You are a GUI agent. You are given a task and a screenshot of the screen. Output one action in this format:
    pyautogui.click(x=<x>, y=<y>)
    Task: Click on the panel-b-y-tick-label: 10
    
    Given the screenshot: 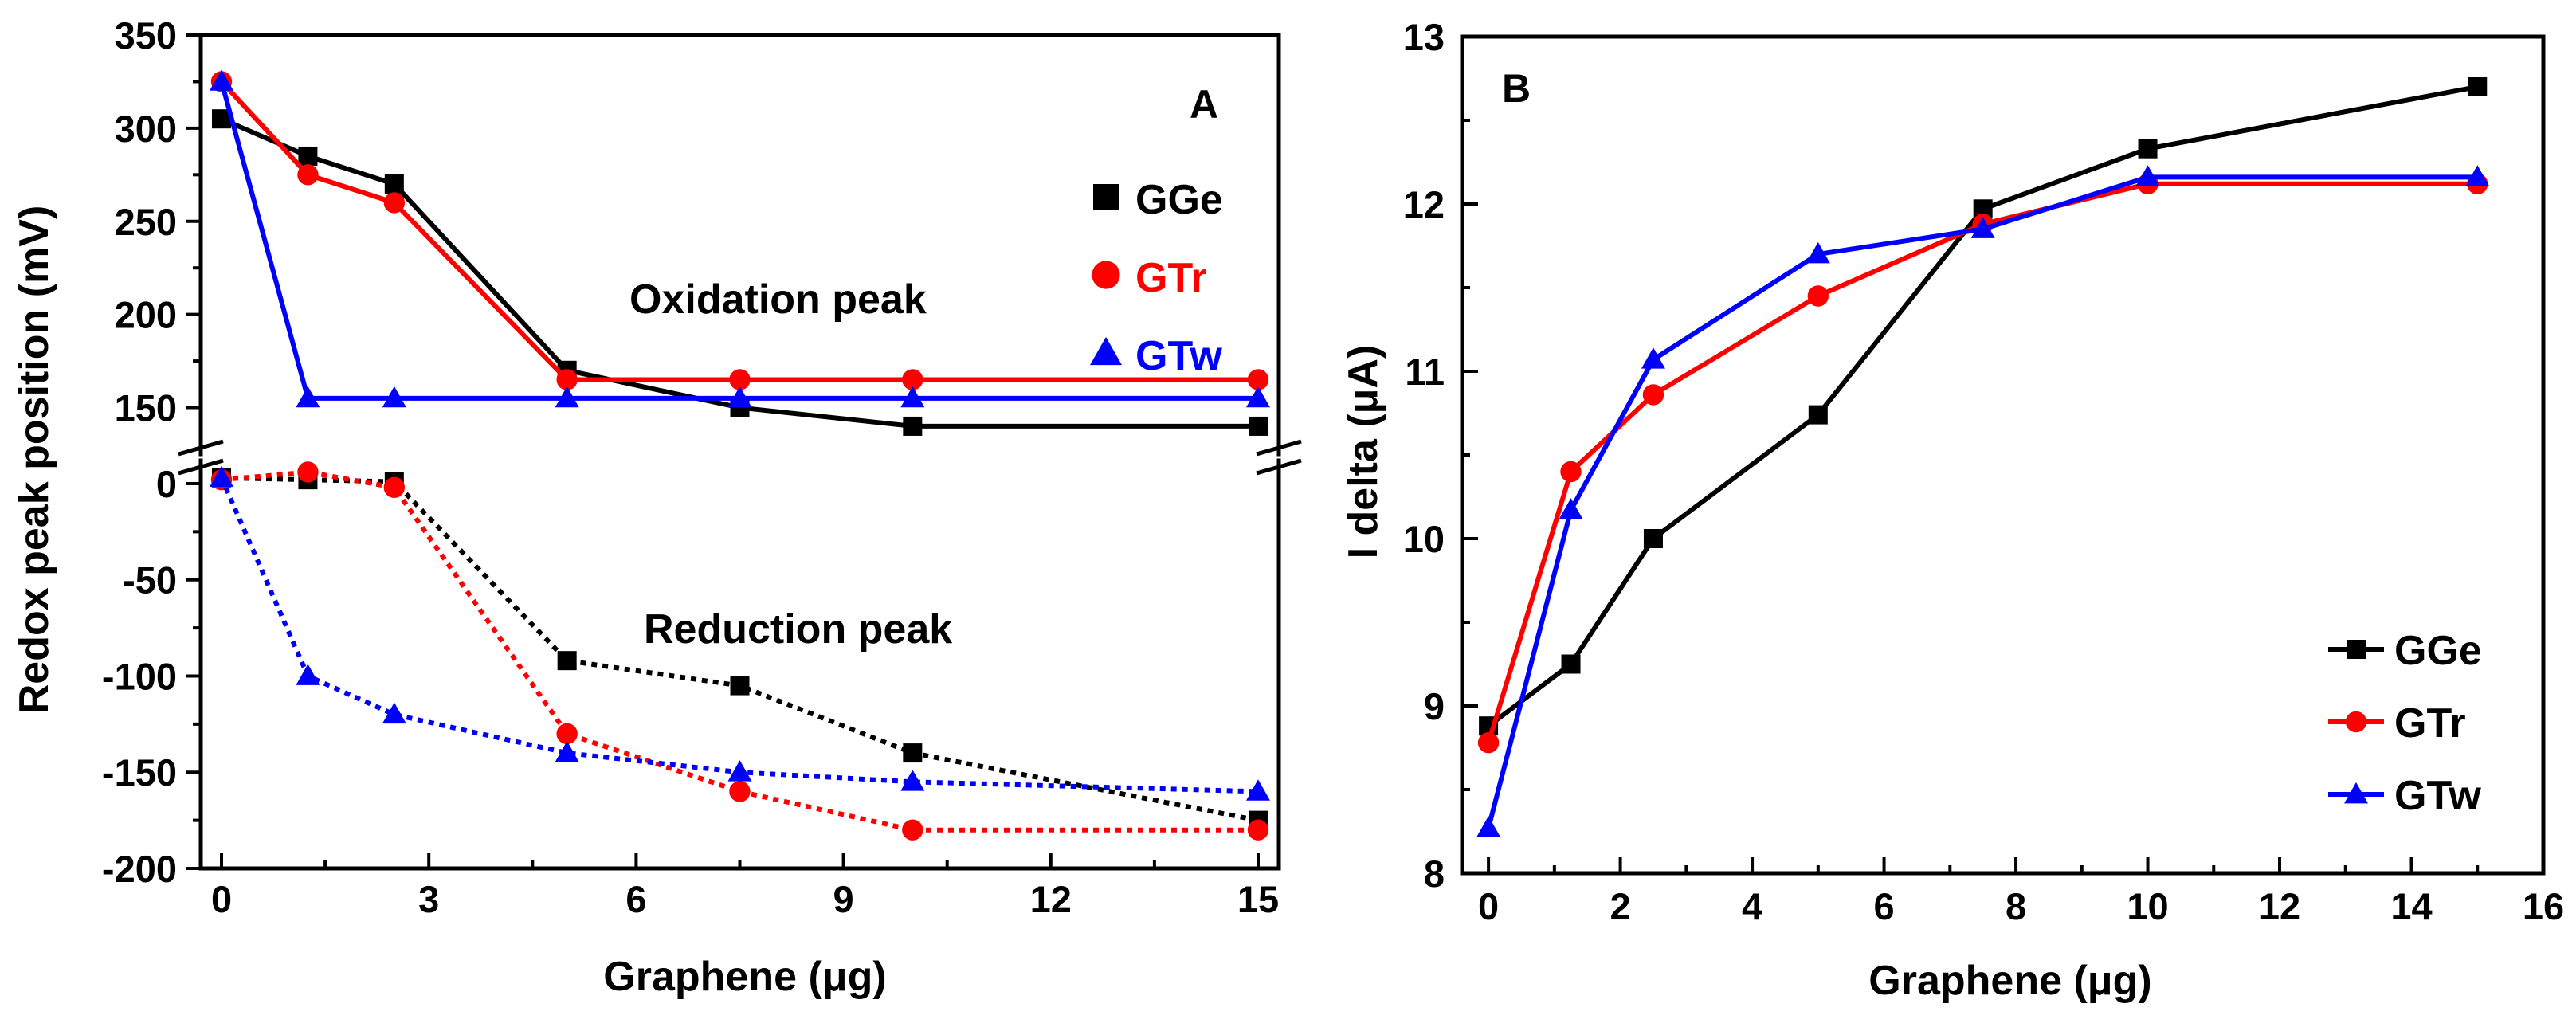 What is the action you would take?
    pyautogui.click(x=1424, y=539)
    